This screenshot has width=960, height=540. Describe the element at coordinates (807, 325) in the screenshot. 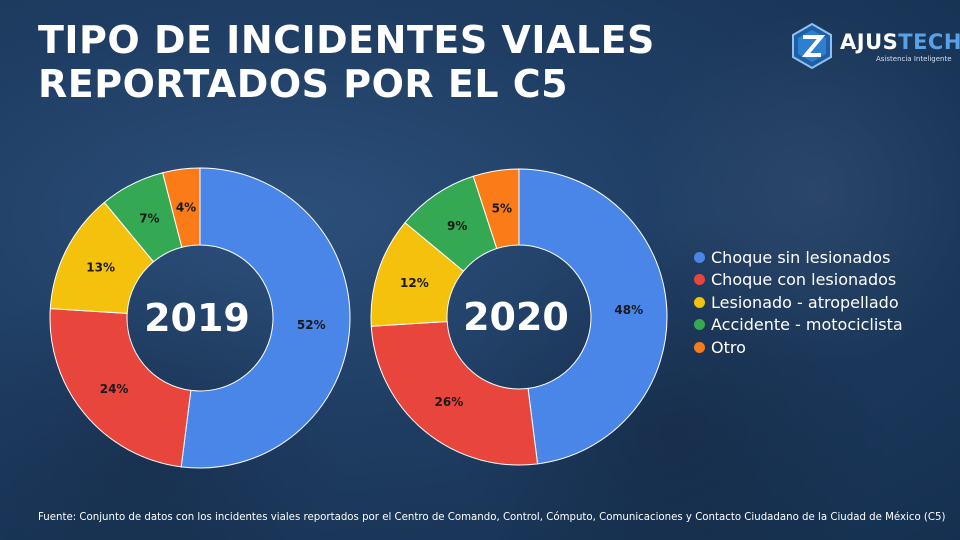

I see `legend-label: Accidente - motociclista` at that location.